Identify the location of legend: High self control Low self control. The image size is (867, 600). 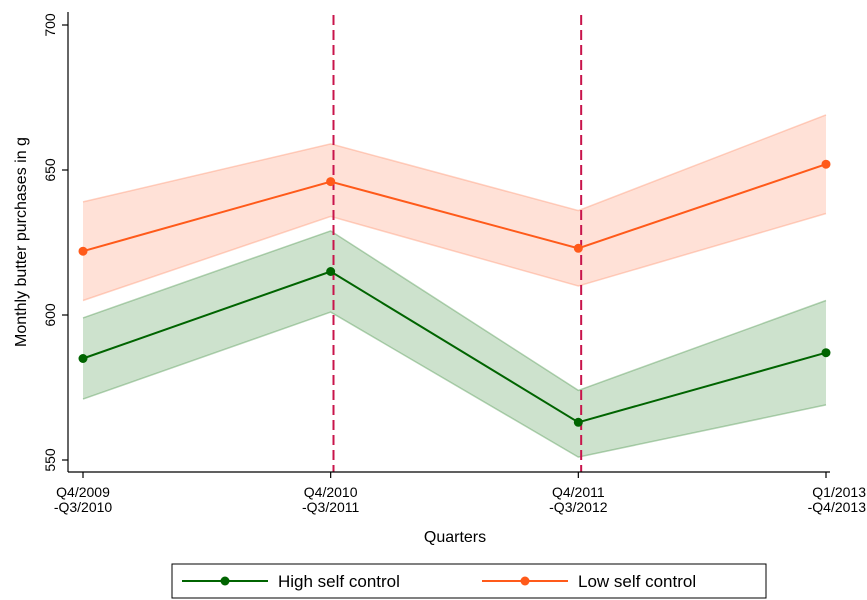
(469, 581).